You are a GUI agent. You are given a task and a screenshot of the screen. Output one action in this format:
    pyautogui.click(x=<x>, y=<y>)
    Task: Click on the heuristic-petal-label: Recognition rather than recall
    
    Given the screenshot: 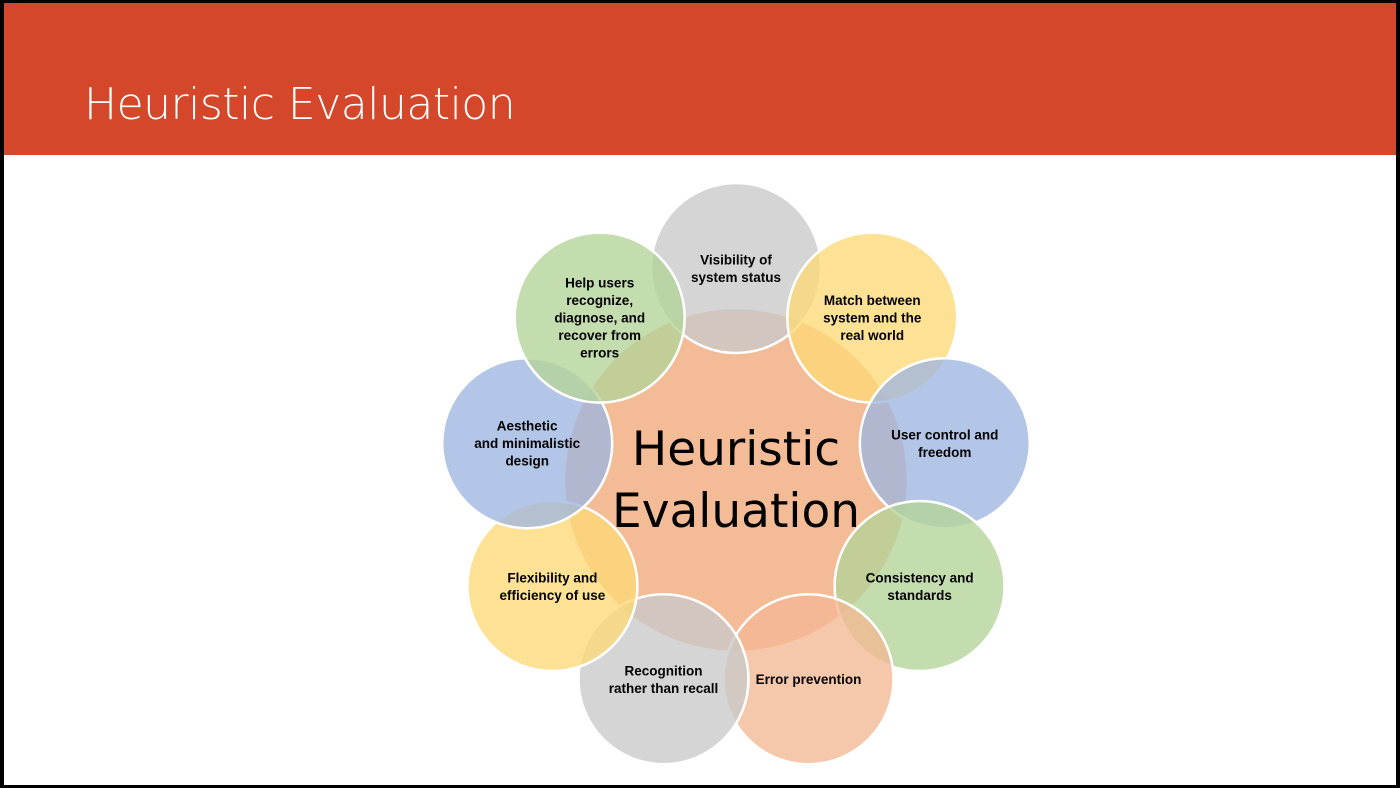 What is the action you would take?
    pyautogui.click(x=664, y=680)
    